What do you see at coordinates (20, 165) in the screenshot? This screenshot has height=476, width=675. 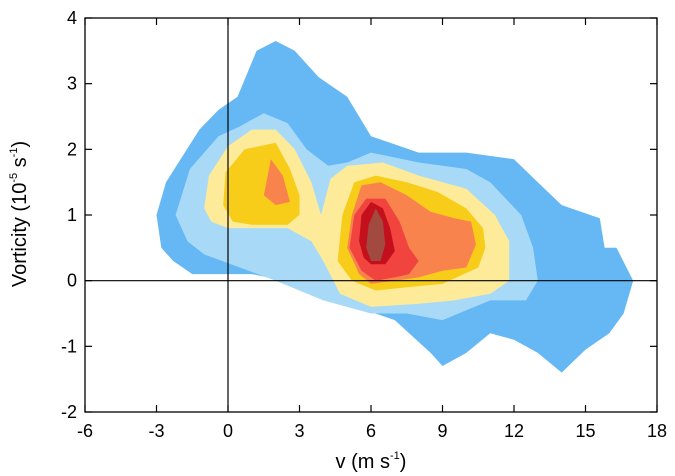 I see `y-axis-title-mid: s` at bounding box center [20, 165].